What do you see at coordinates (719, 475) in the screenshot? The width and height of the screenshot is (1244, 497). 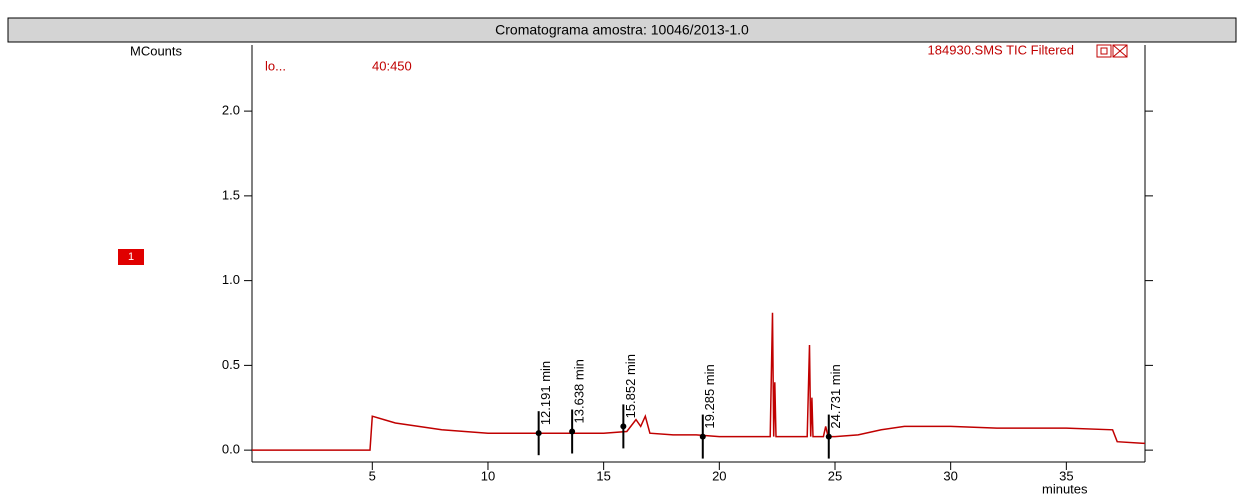 I see `x-tick-label: 20` at bounding box center [719, 475].